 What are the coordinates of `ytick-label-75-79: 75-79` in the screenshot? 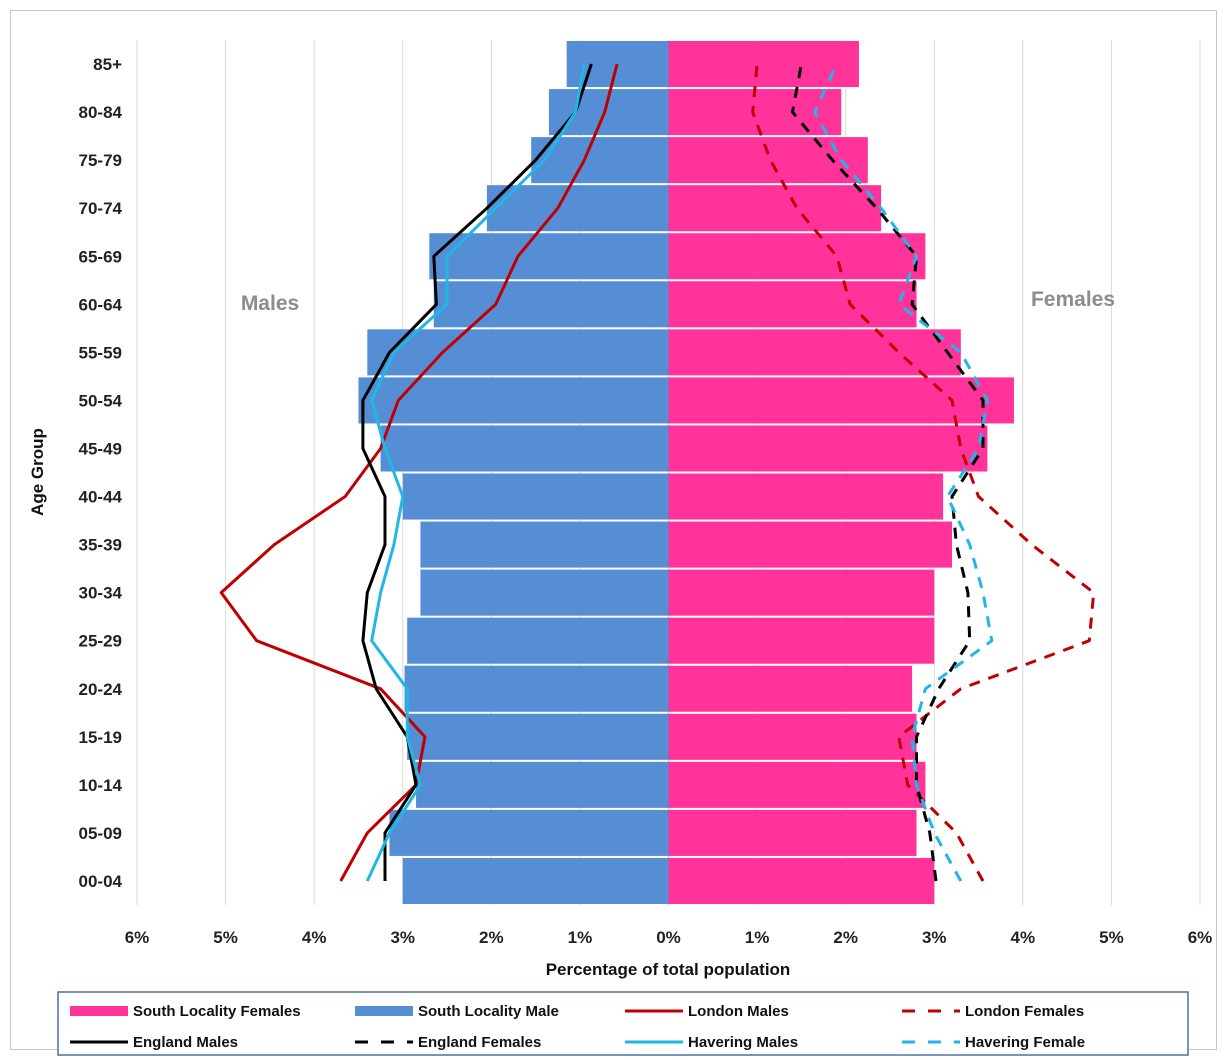 It's located at (100, 160).